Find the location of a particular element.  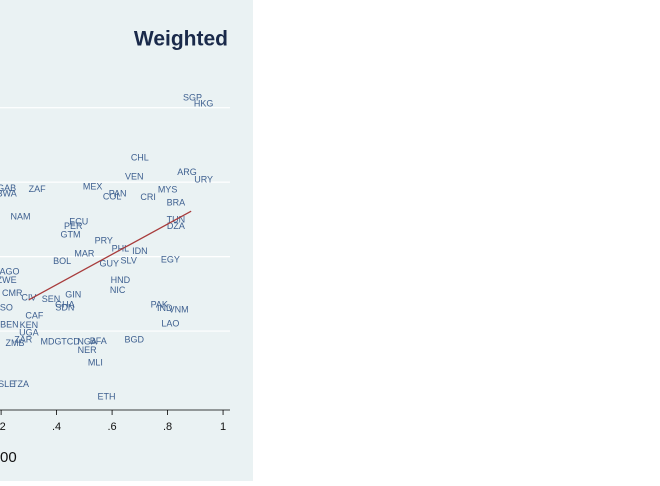

point-label: GTM is located at coordinates (70, 234).